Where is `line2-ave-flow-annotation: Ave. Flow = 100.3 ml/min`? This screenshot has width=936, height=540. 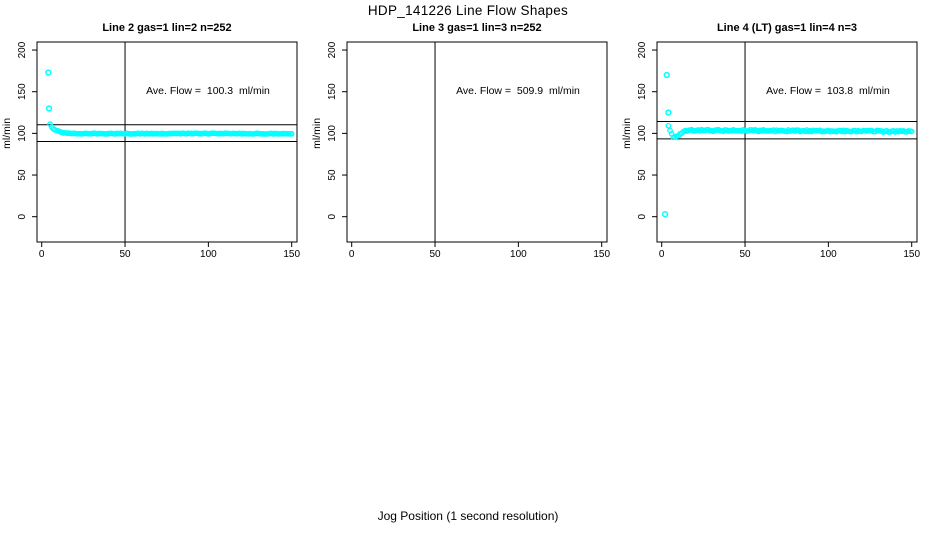 line2-ave-flow-annotation: Ave. Flow = 100.3 ml/min is located at coordinates (208, 91).